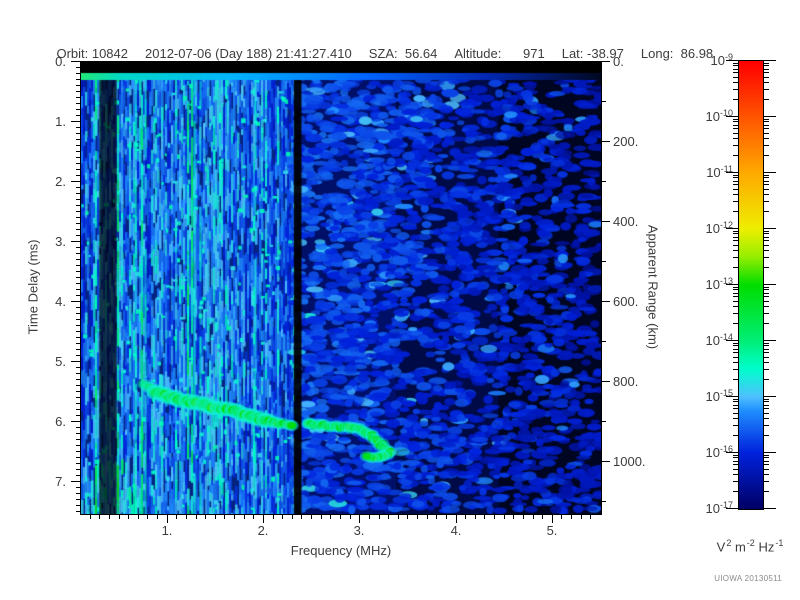 Image resolution: width=800 pixels, height=600 pixels. What do you see at coordinates (592, 53) in the screenshot?
I see `latitude-value: Lat: -38.97` at bounding box center [592, 53].